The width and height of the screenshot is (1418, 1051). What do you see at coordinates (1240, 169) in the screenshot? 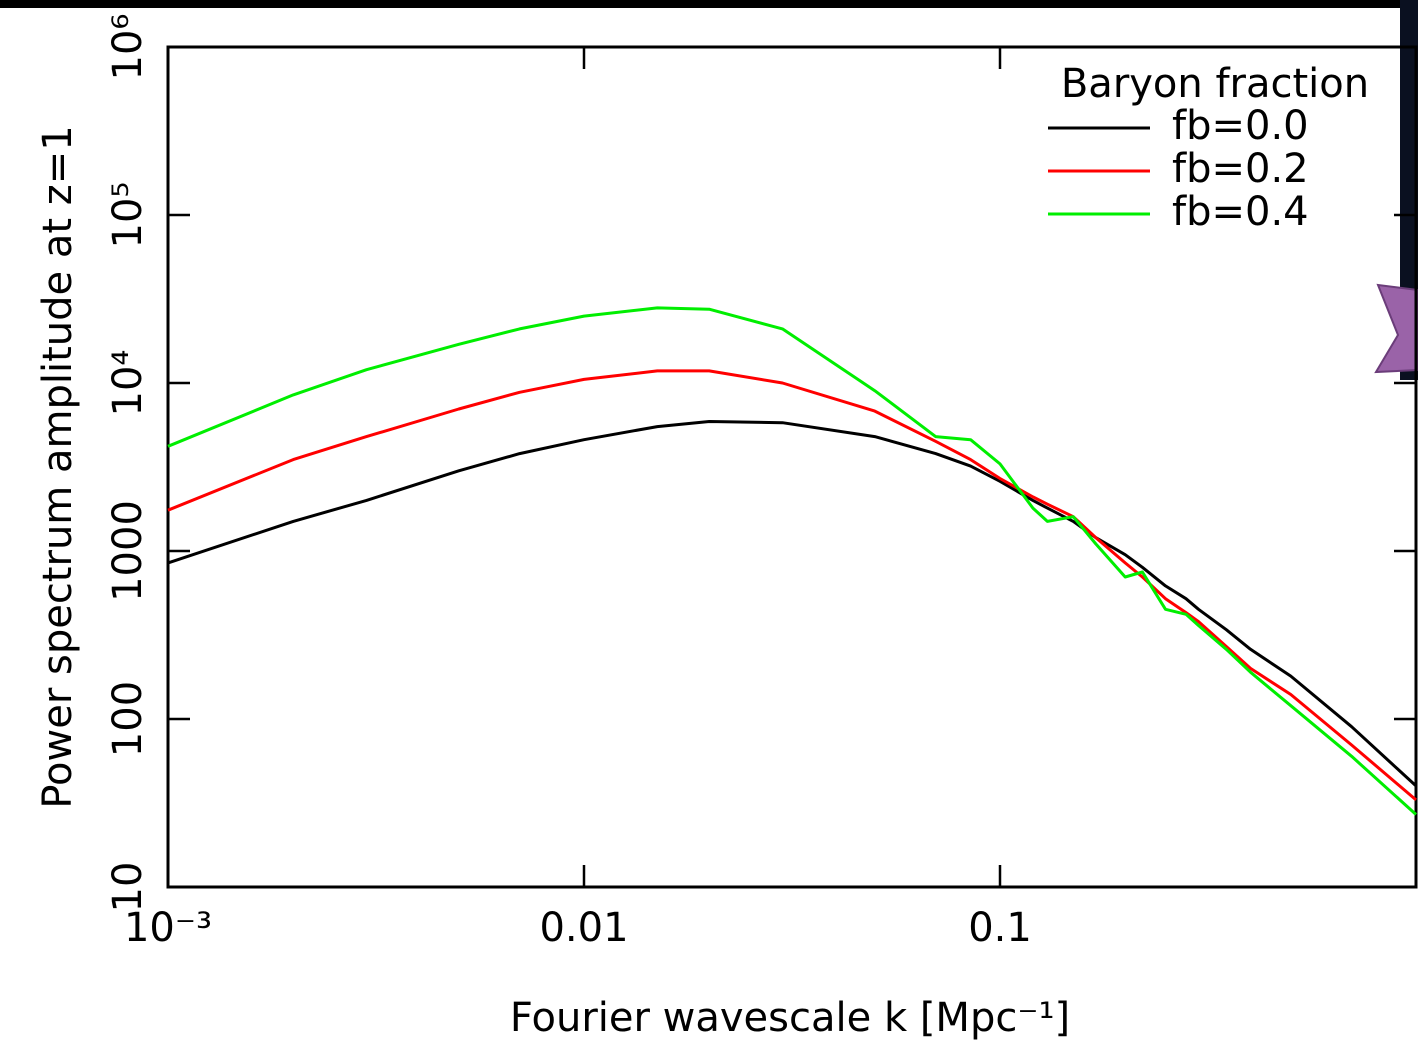
I see `legend-label: fb=0.2` at bounding box center [1240, 169].